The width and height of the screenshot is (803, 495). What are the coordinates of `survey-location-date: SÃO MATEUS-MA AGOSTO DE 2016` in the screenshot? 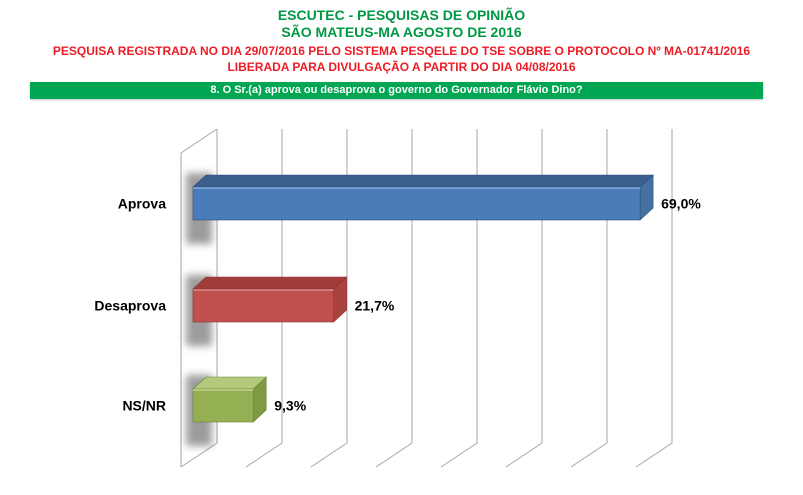 It's located at (401, 32).